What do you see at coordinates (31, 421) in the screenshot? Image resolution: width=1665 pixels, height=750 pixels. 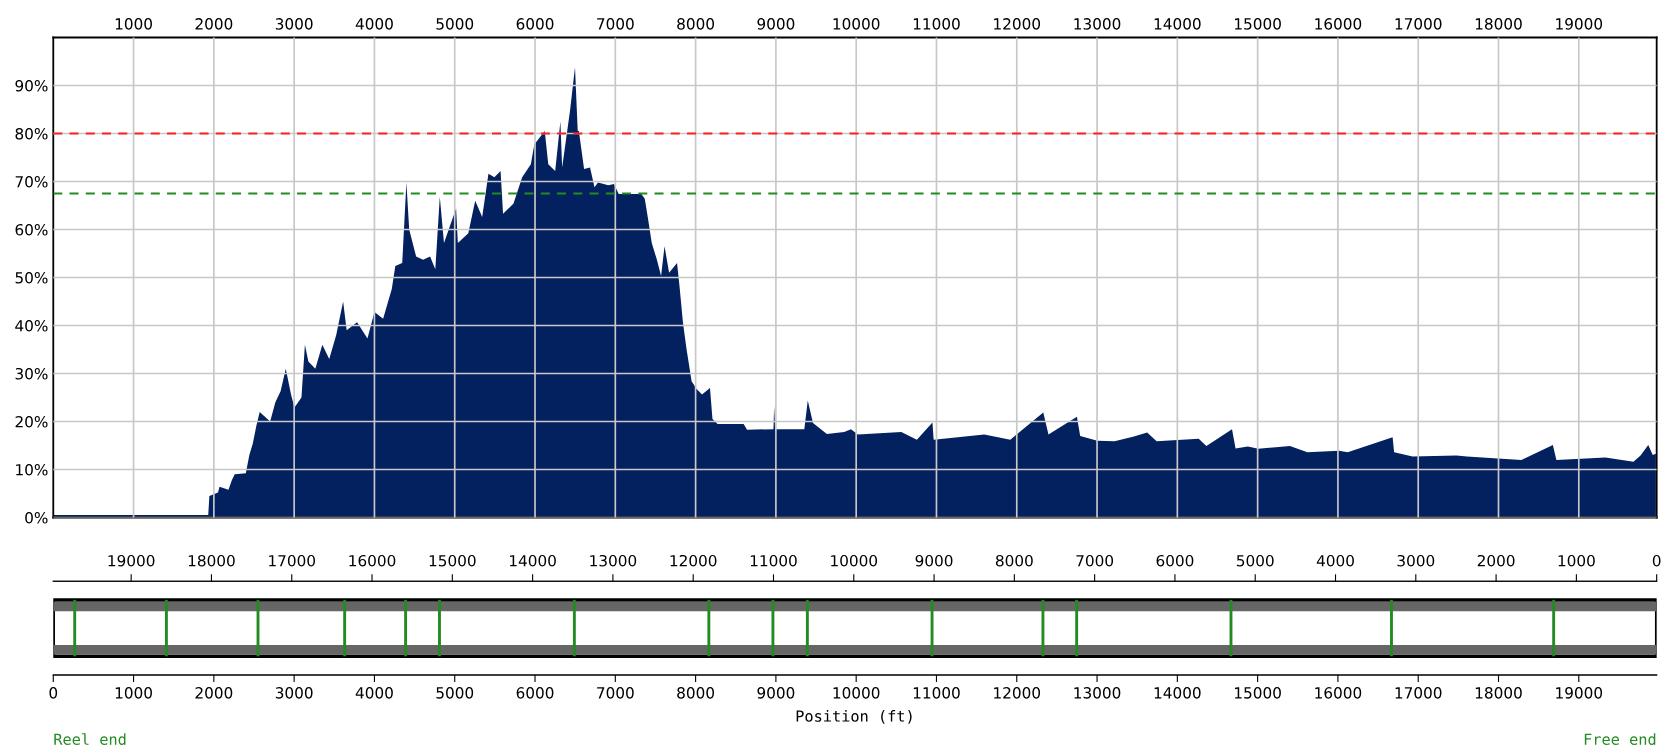 I see `y-tick-label: 20%` at bounding box center [31, 421].